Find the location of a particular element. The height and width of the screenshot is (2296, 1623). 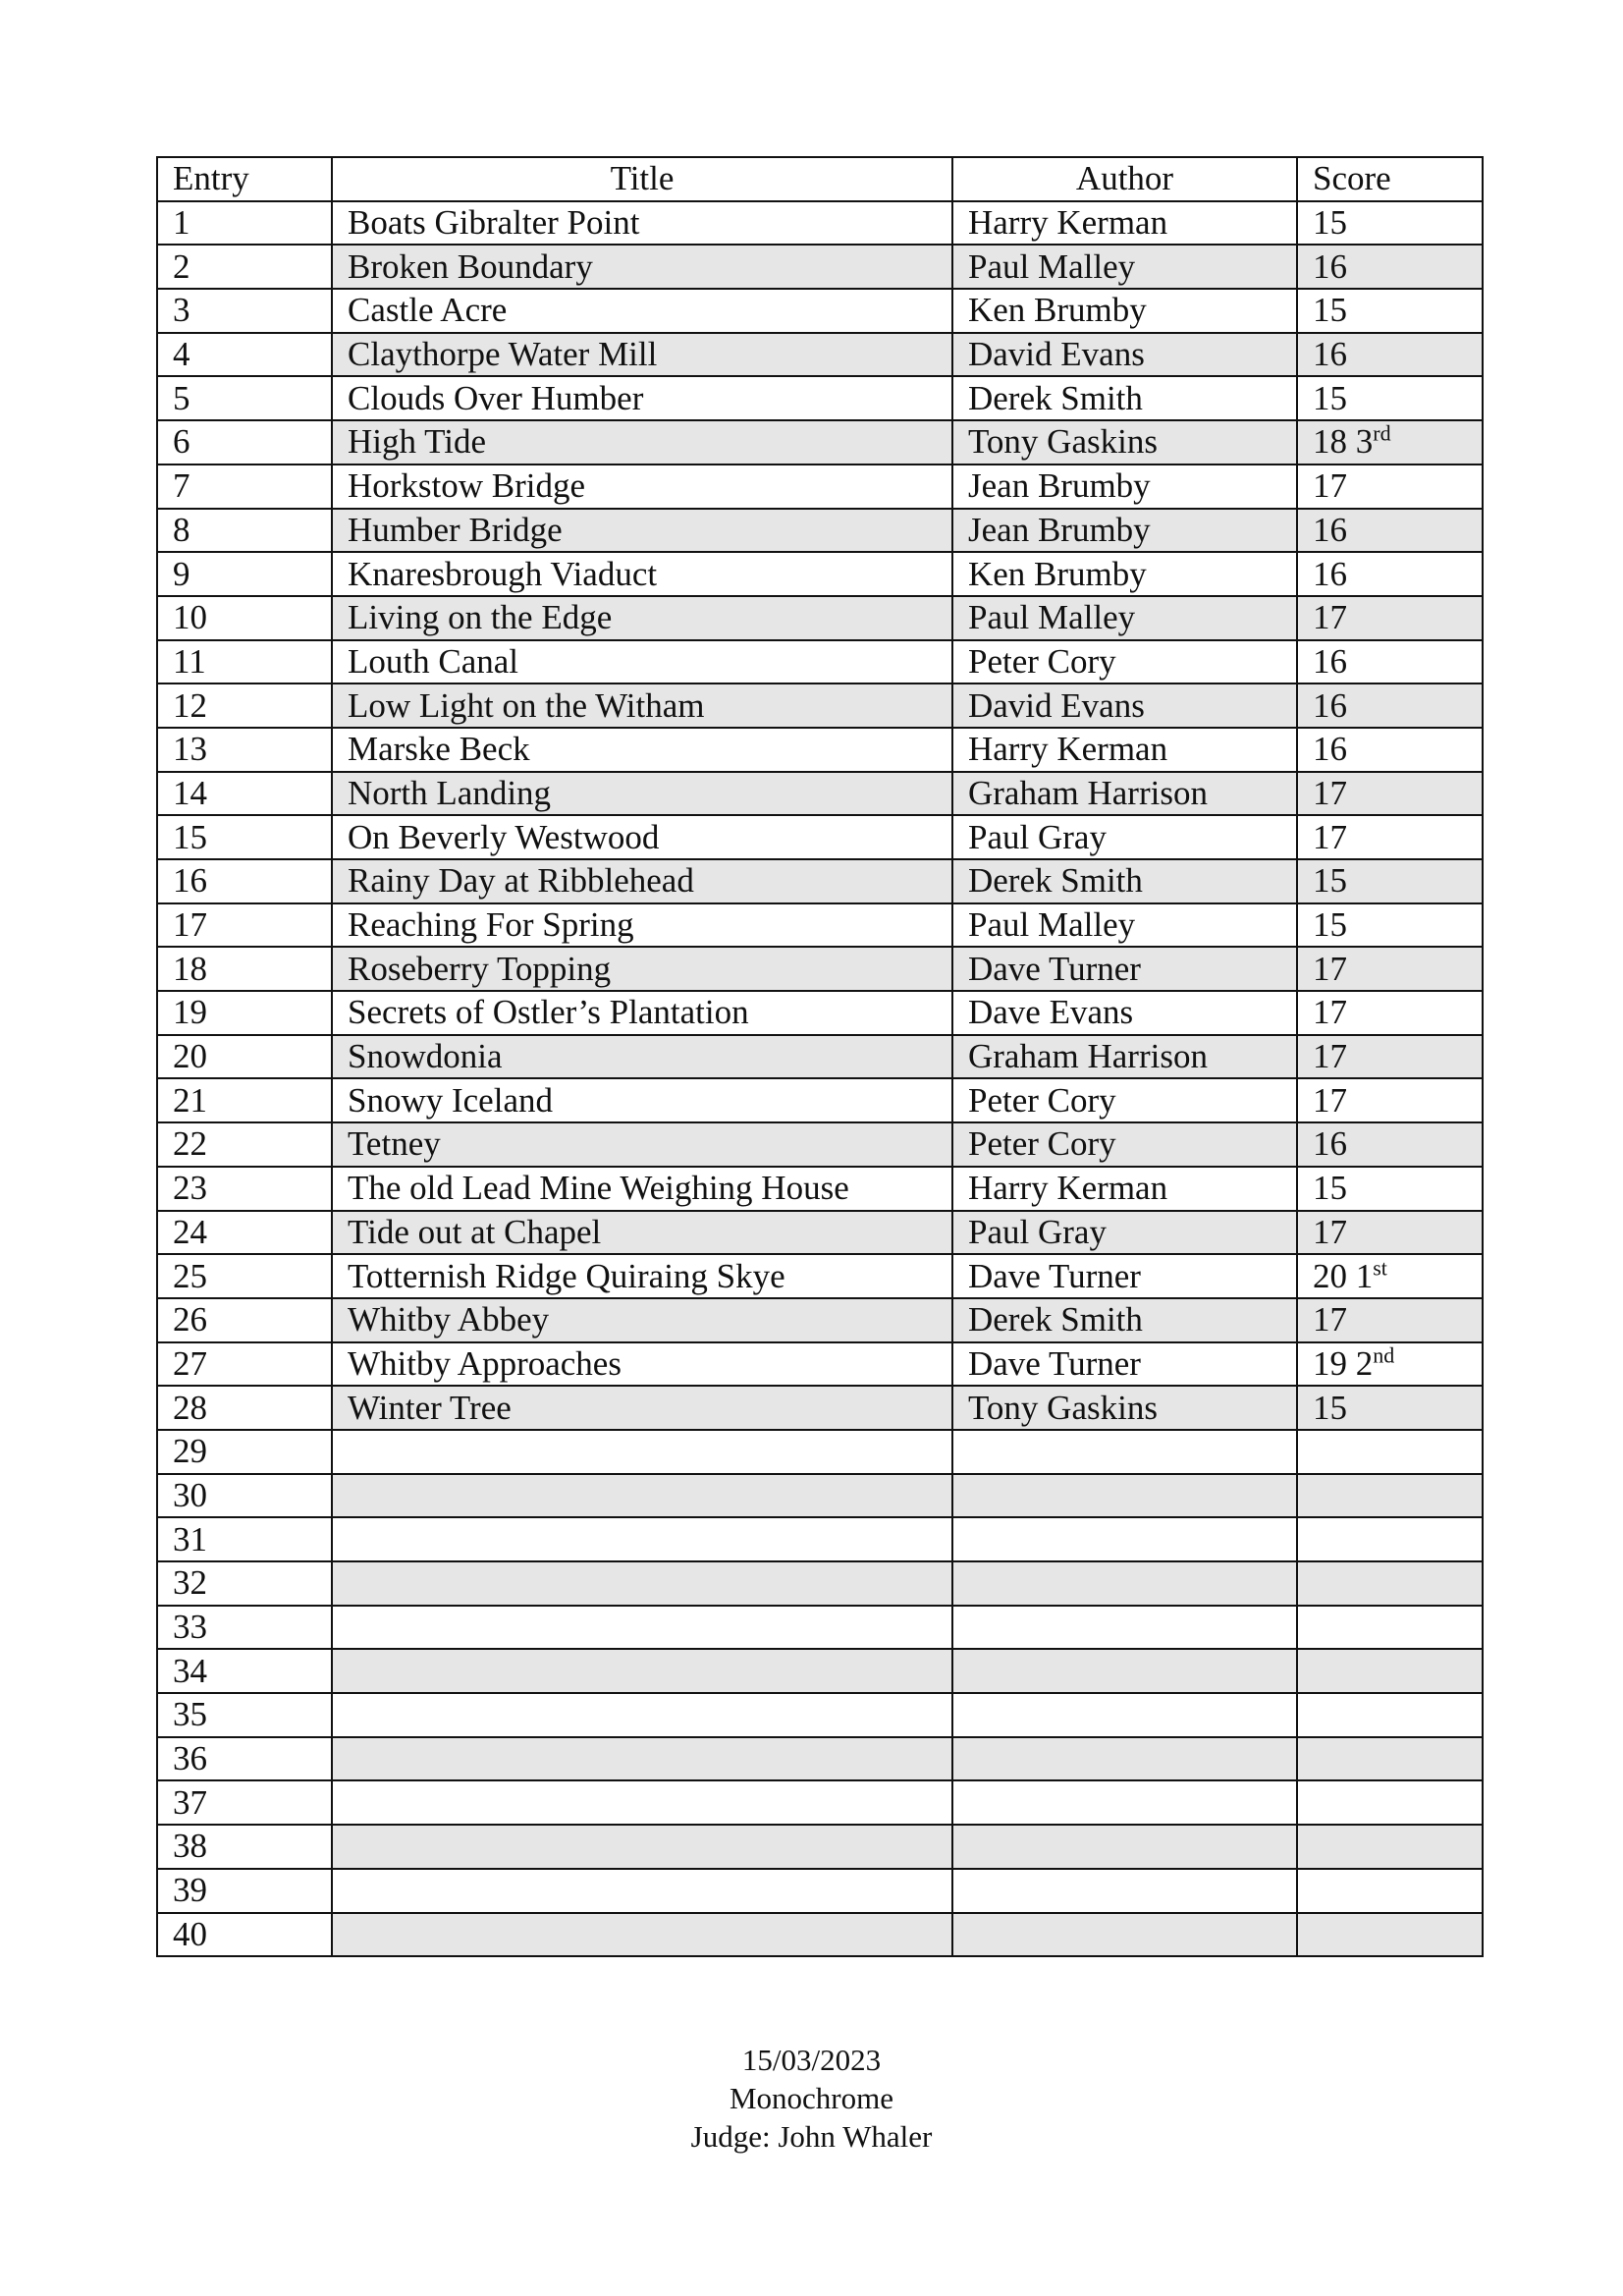

table-row: 39 is located at coordinates (820, 1890).